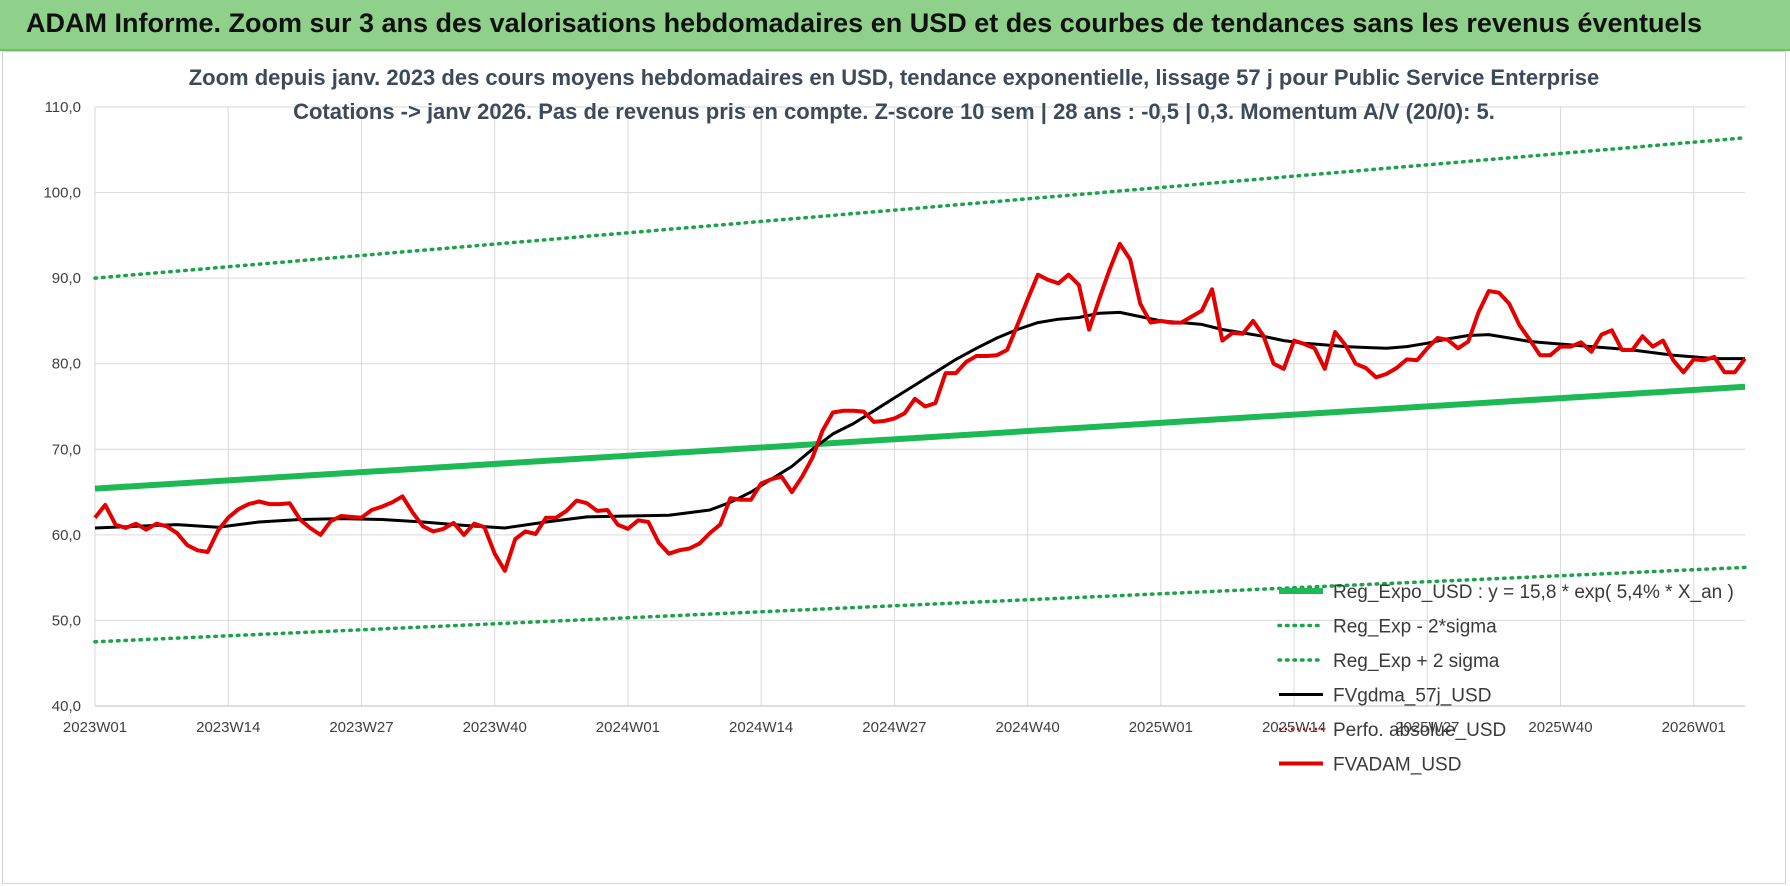  What do you see at coordinates (228, 727) in the screenshot?
I see `x-tick-label: 2023W14` at bounding box center [228, 727].